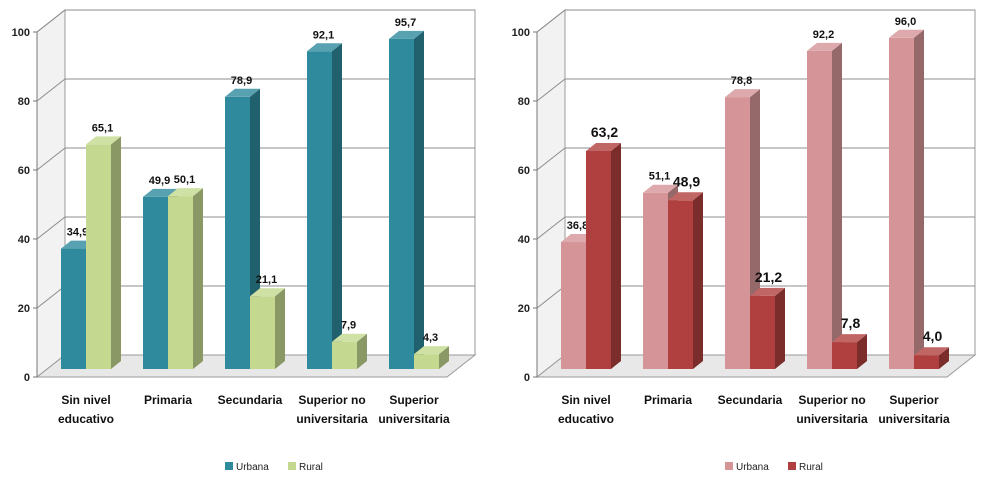 The image size is (1000, 482). Describe the element at coordinates (430, 338) in the screenshot. I see `chart-0-data-label: 4,3` at that location.